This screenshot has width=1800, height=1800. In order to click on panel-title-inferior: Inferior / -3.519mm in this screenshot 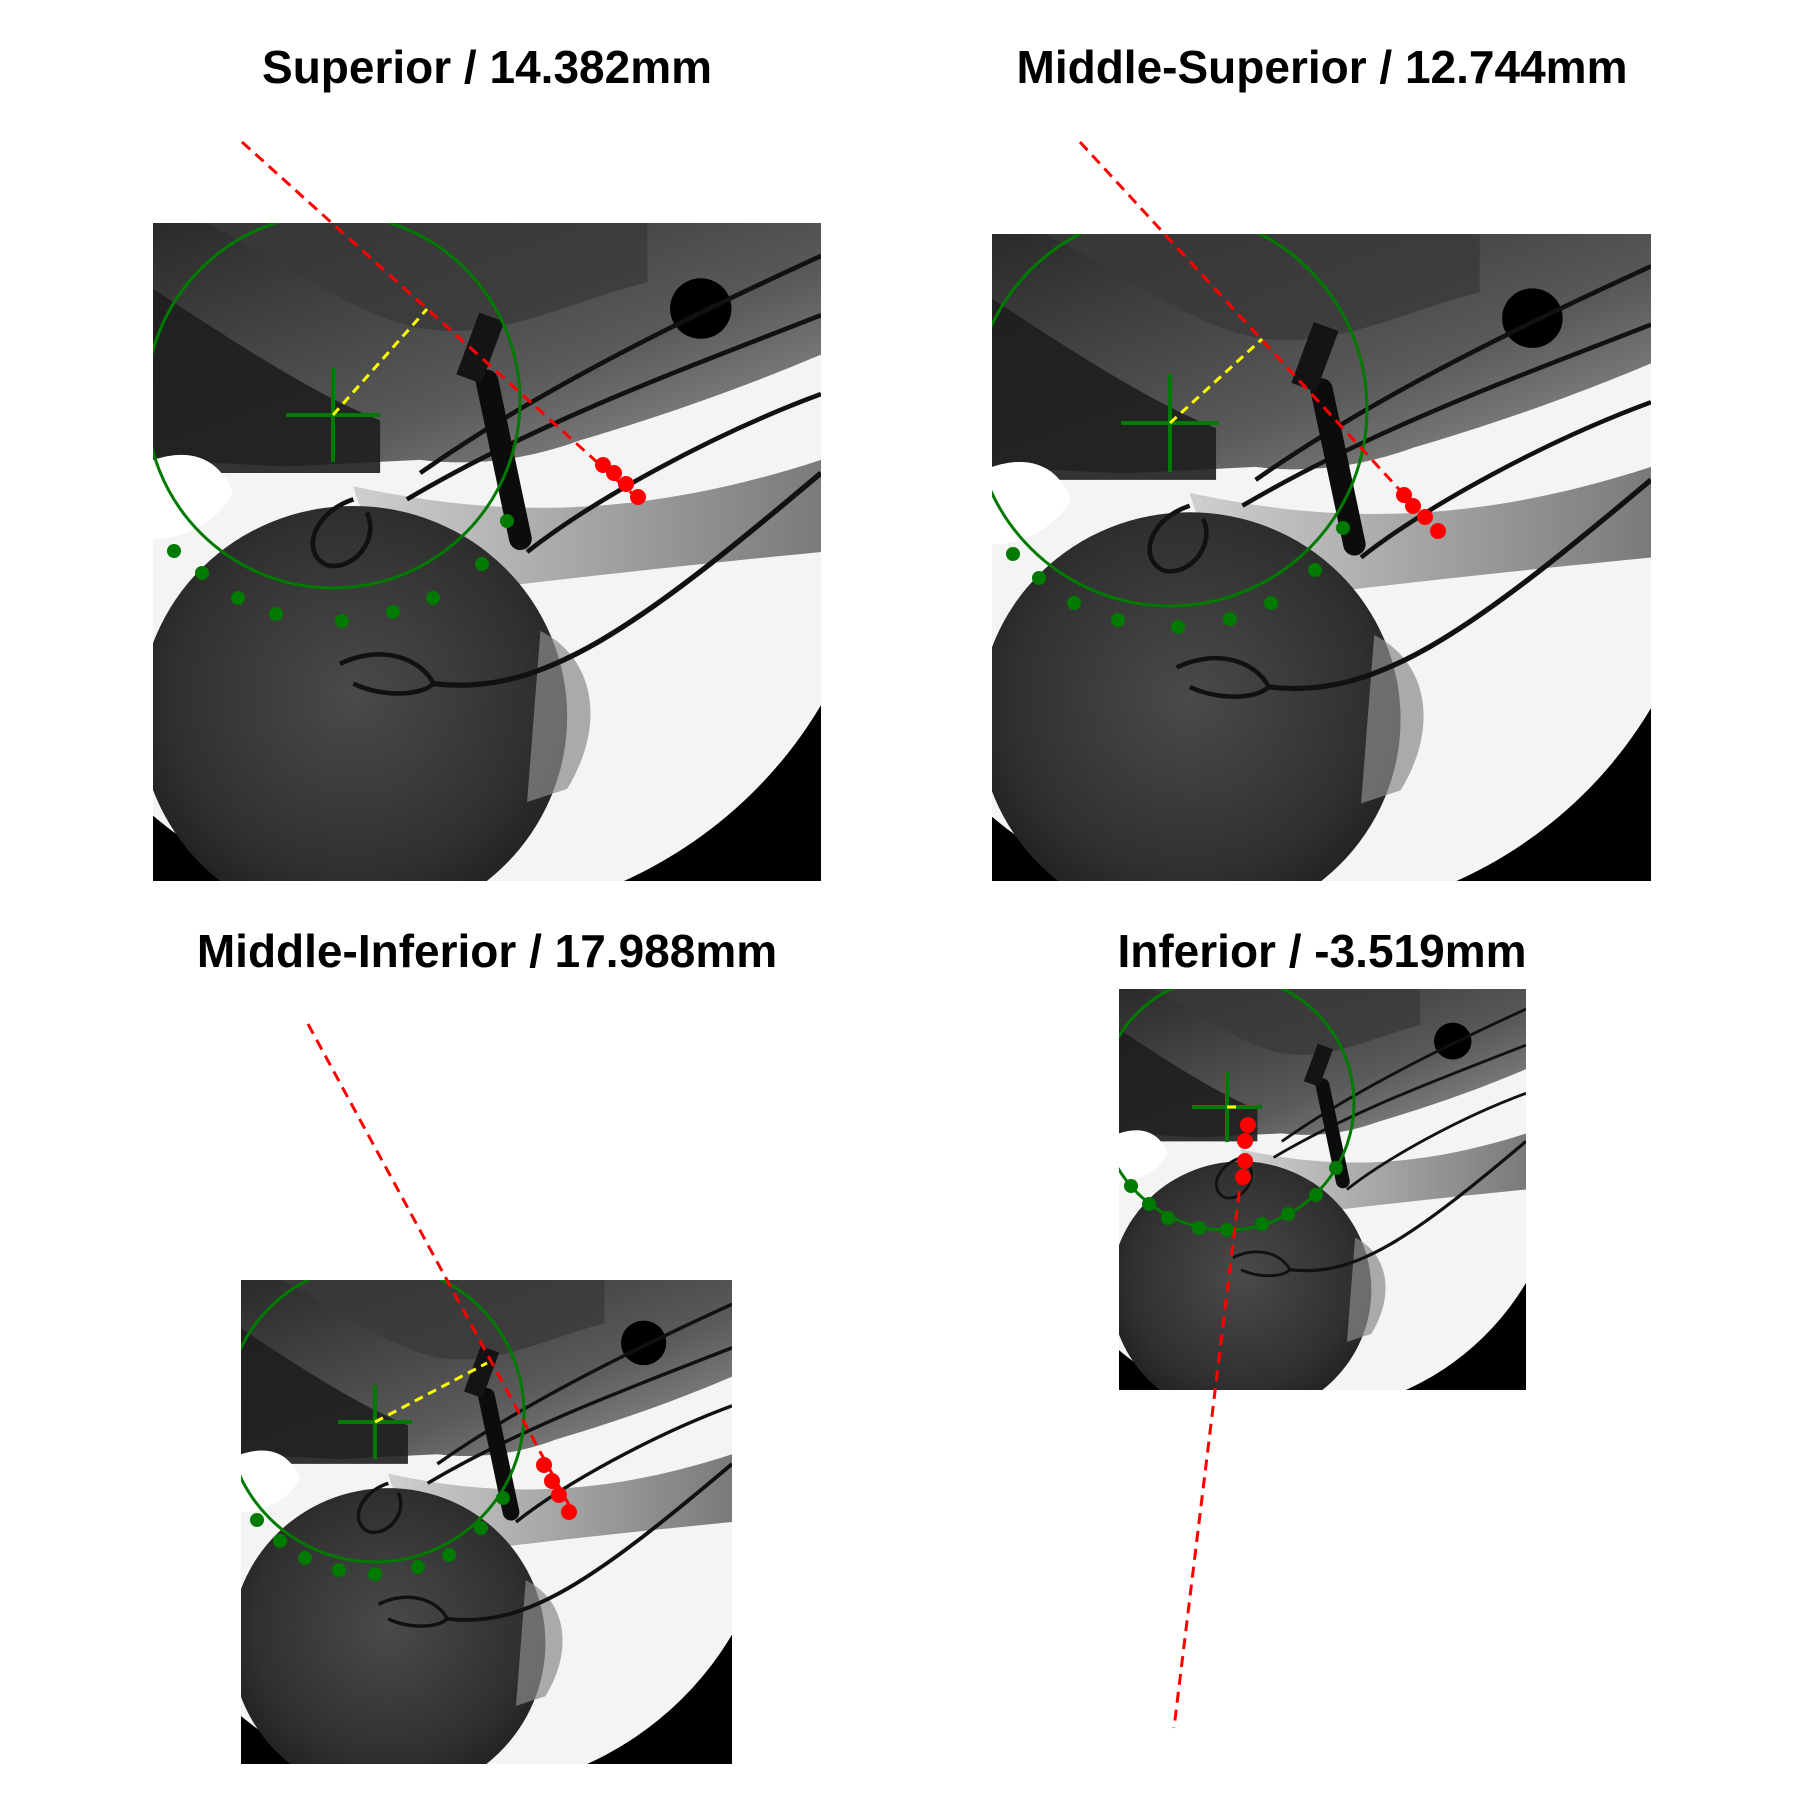, I will do `click(1322, 951)`.